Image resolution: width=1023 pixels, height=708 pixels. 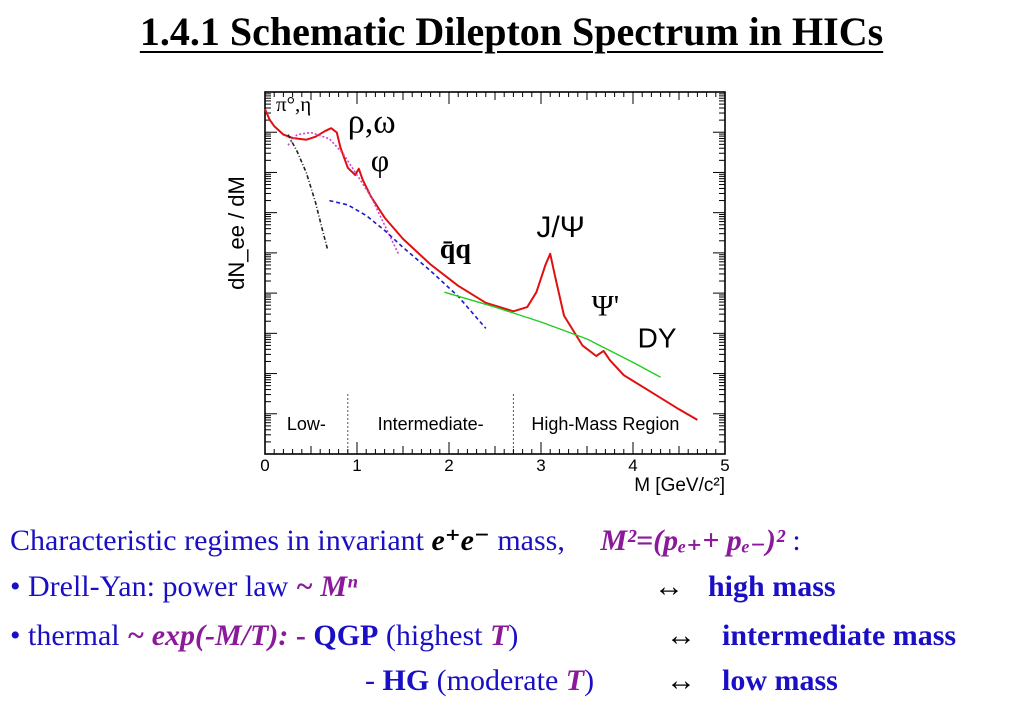 I want to click on hg-arrow: ↔, so click(x=681, y=680).